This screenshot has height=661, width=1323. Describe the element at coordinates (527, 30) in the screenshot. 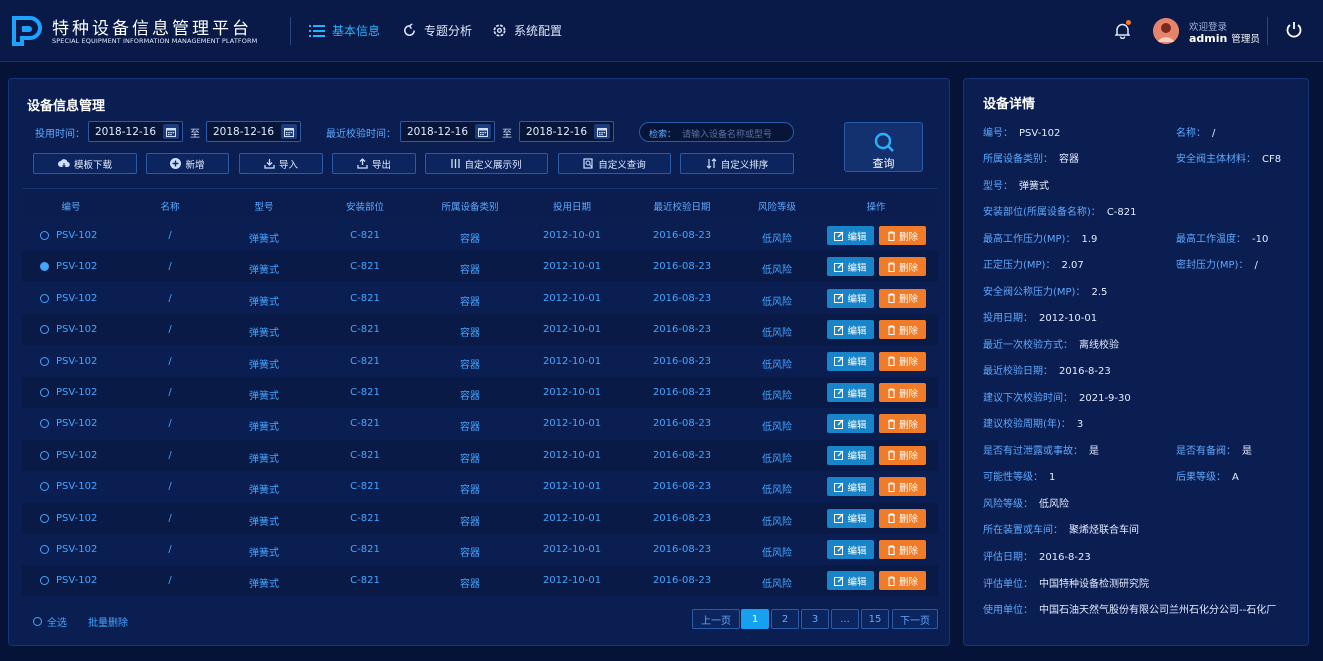

I see `nav-system-config: 系统配置` at that location.